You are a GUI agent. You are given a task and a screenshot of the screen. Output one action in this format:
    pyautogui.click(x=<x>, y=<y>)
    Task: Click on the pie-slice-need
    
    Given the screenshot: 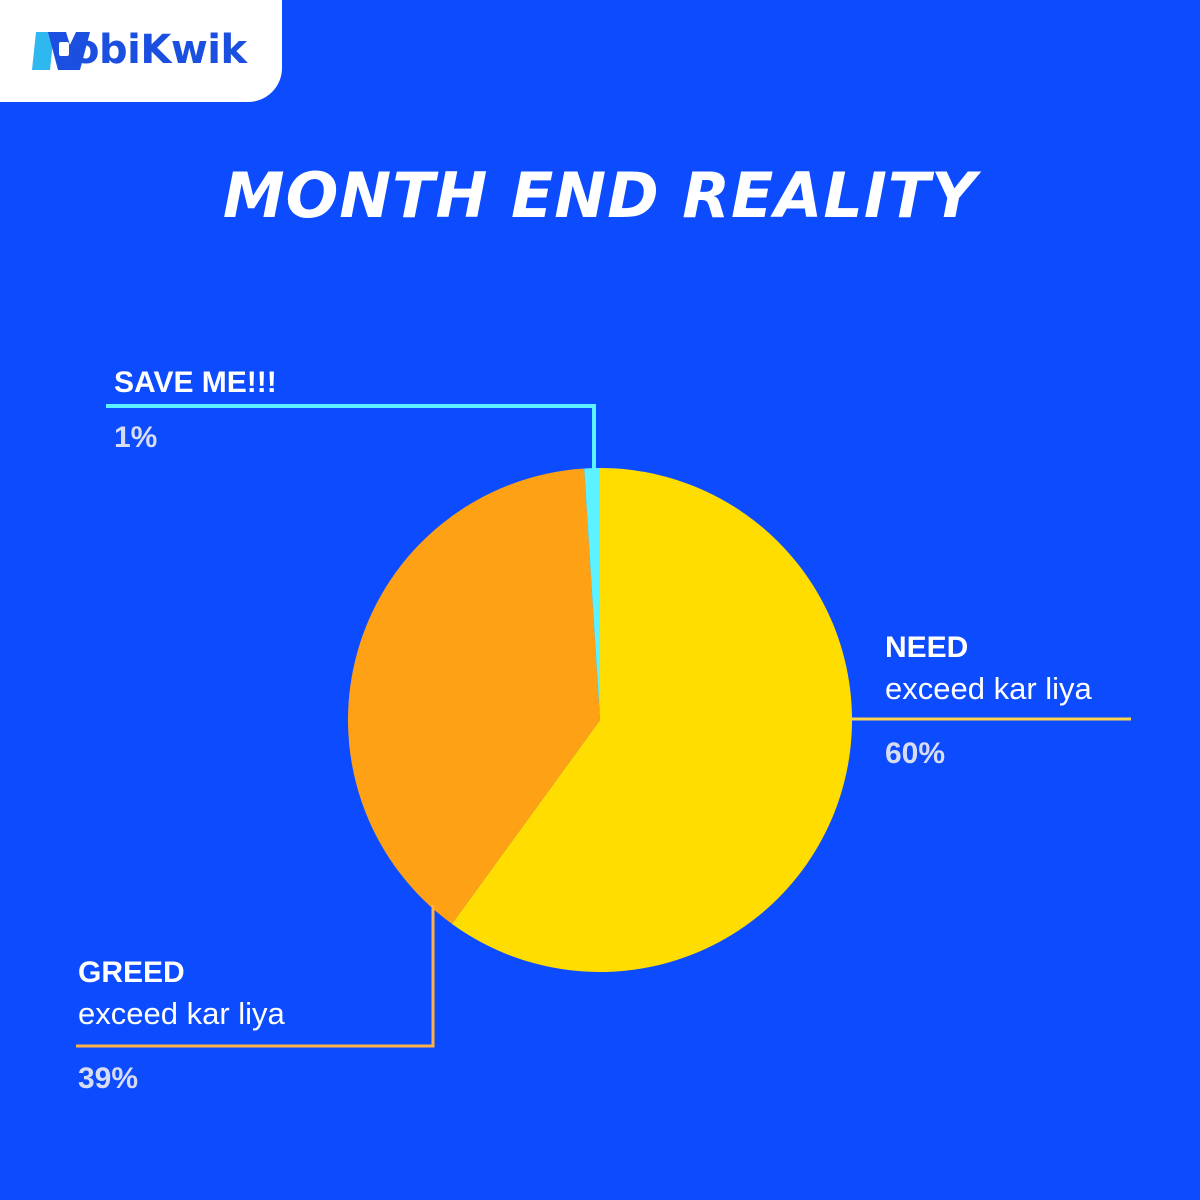 What is the action you would take?
    pyautogui.click(x=652, y=720)
    